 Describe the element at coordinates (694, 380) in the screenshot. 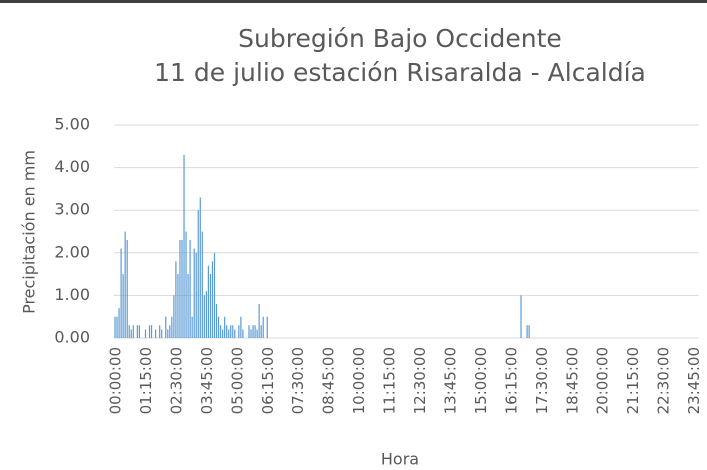

I see `x-tick-label: 23:45:00` at that location.